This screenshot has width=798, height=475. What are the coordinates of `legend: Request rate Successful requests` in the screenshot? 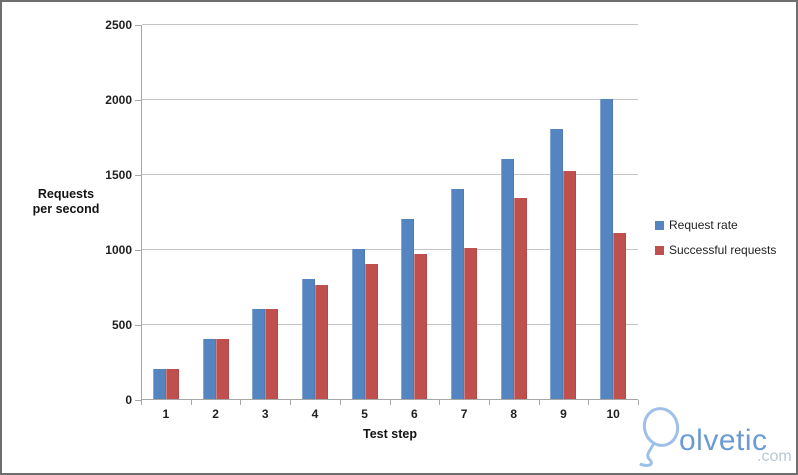 It's located at (715, 243).